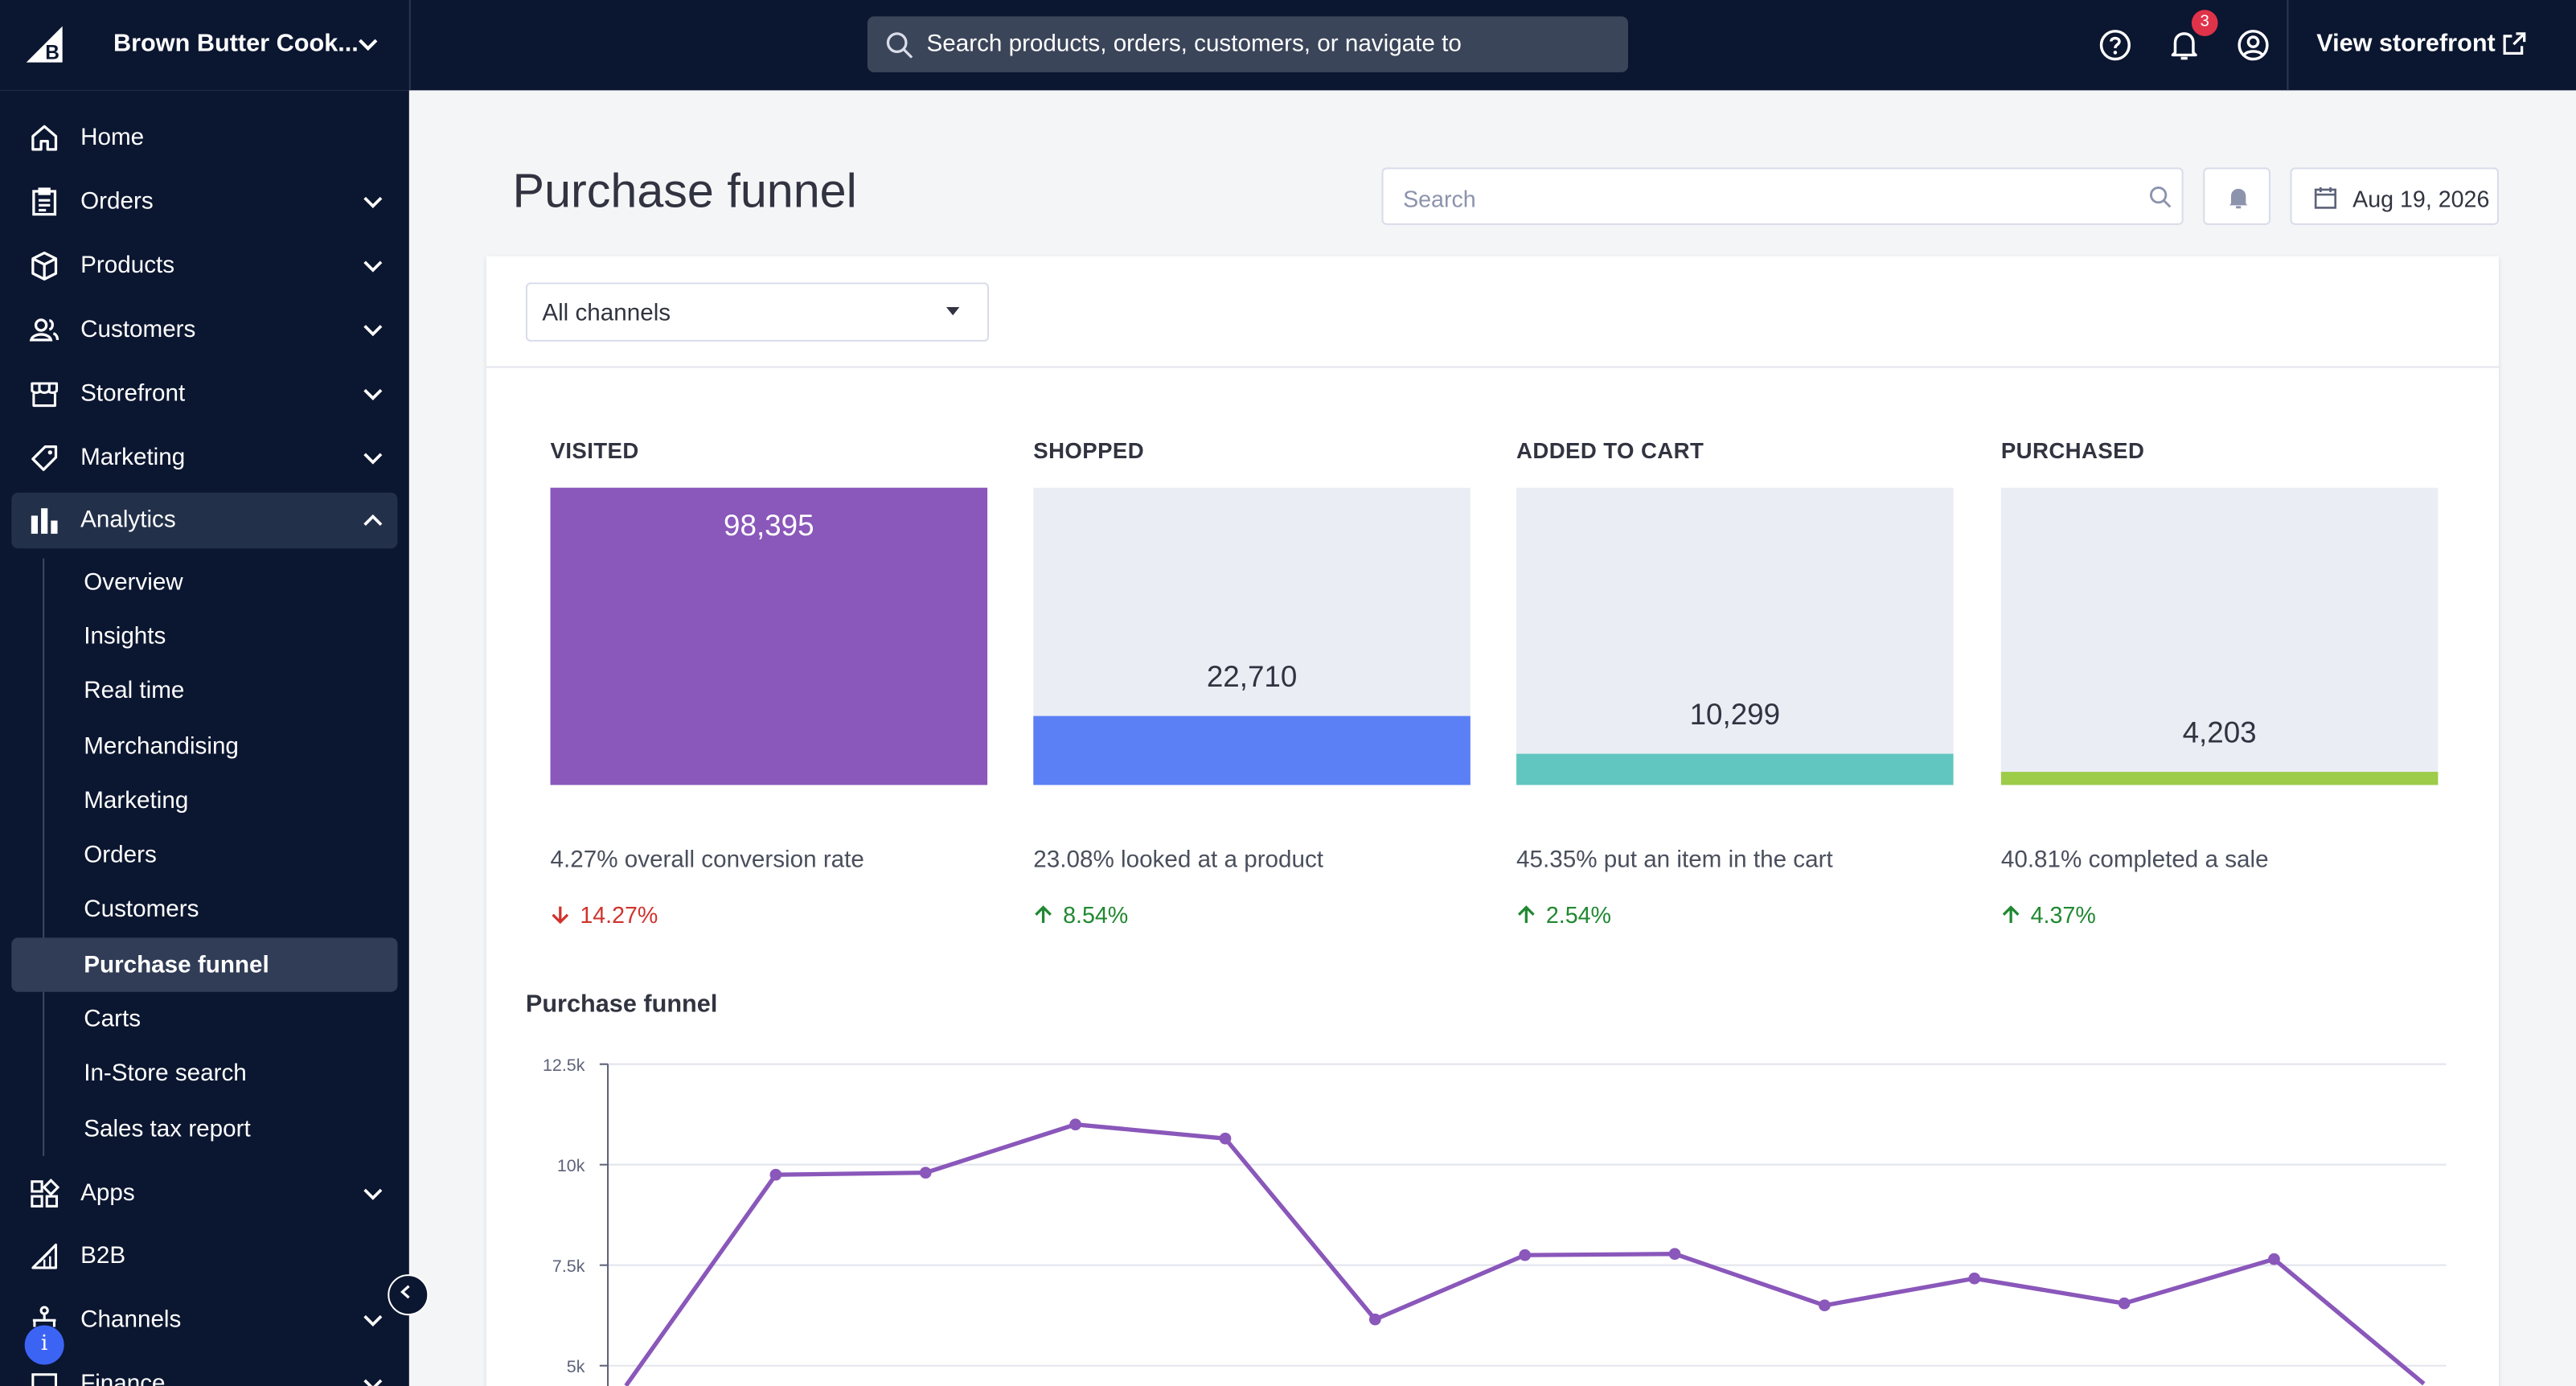  I want to click on sidebar-sub-marketing: Marketing, so click(136, 801).